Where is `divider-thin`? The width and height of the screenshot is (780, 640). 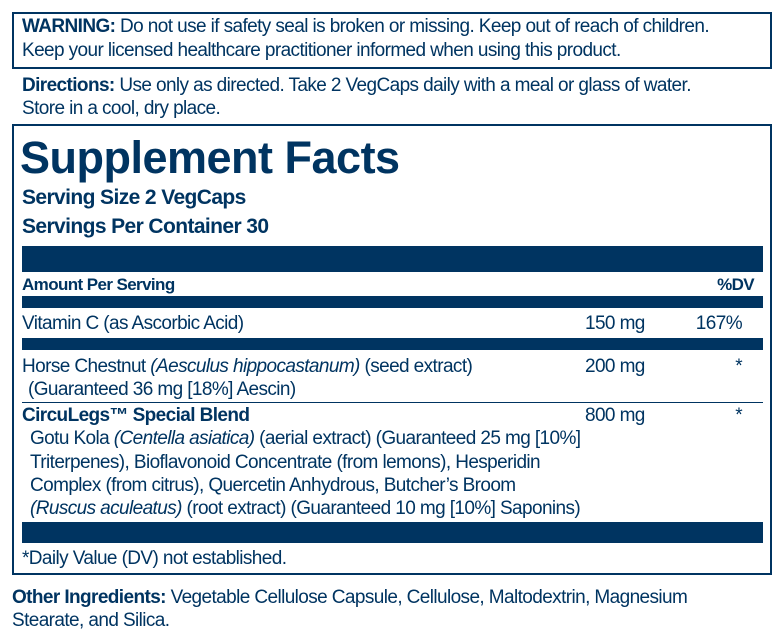
divider-thin is located at coordinates (392, 402).